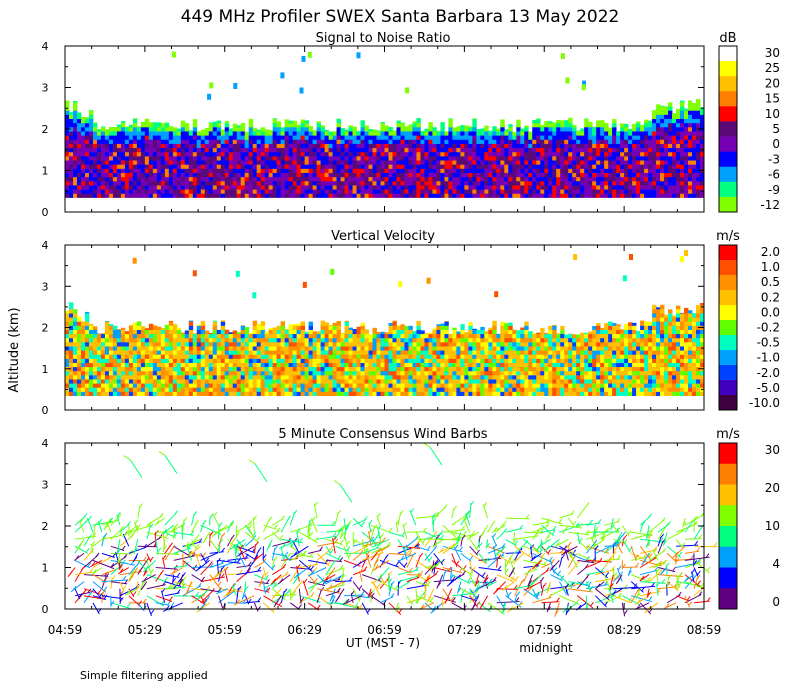 This screenshot has width=800, height=700. I want to click on sparse-echo, so click(309, 54).